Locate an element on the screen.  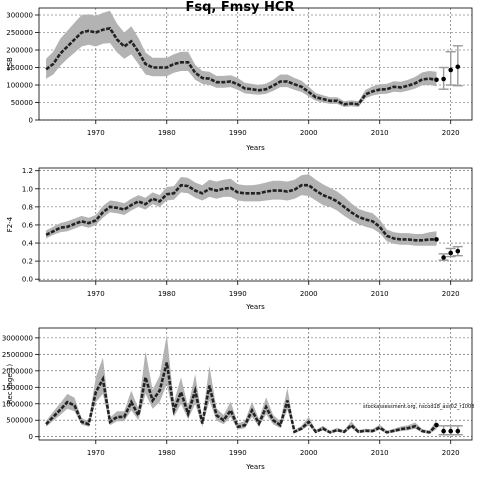
y-tick-label: 3000000 is located at coordinates (17, 338).